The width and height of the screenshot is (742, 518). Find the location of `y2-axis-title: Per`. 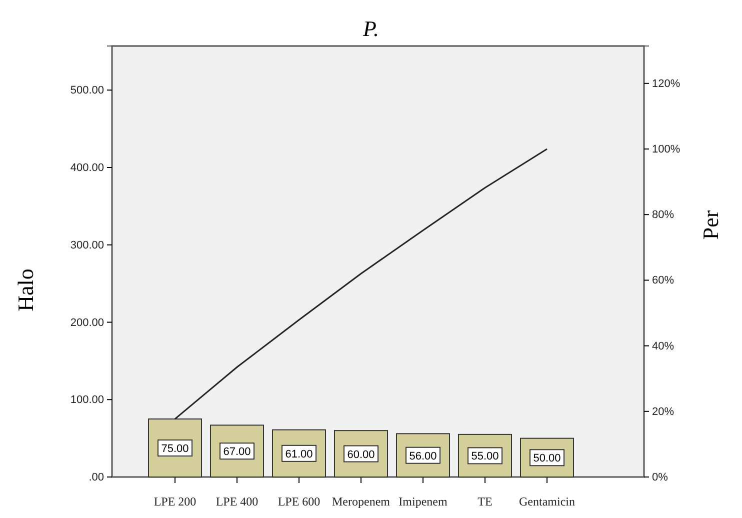

y2-axis-title: Per is located at coordinates (710, 225).